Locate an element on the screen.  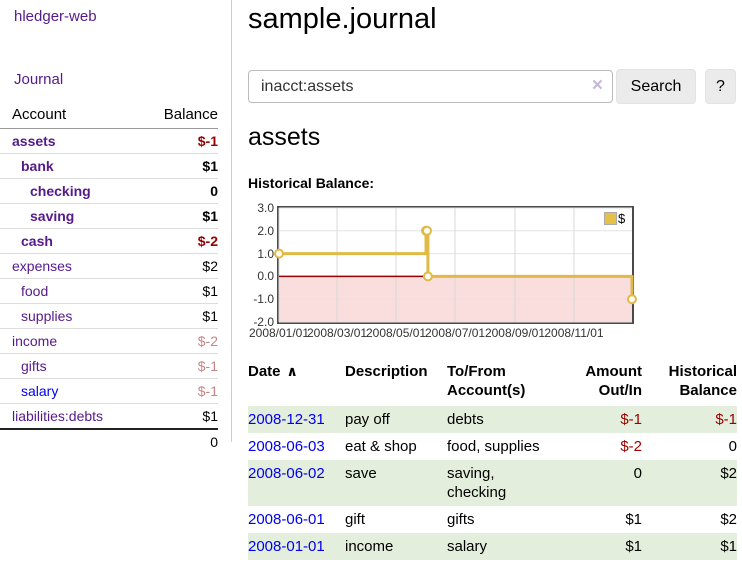
account-cell: checking is located at coordinates (71, 191).